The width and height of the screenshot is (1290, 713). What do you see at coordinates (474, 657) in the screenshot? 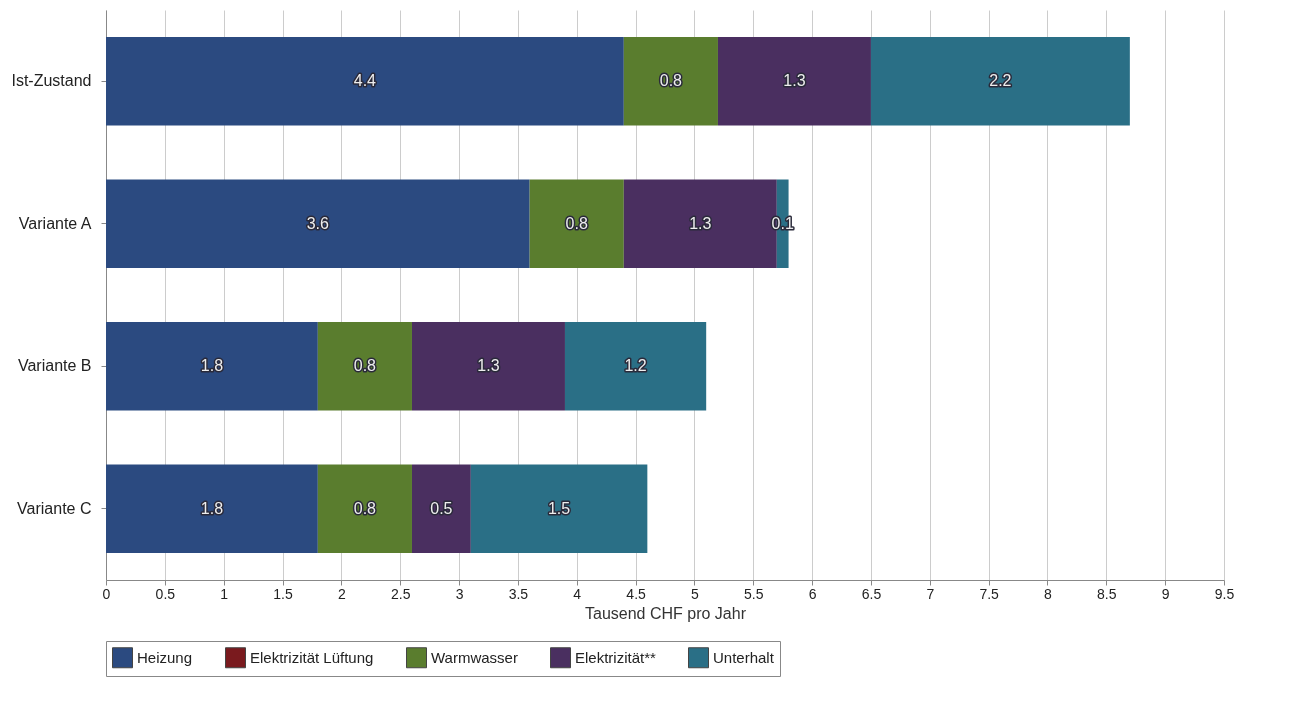
I see `legend-label: Warmwasser` at bounding box center [474, 657].